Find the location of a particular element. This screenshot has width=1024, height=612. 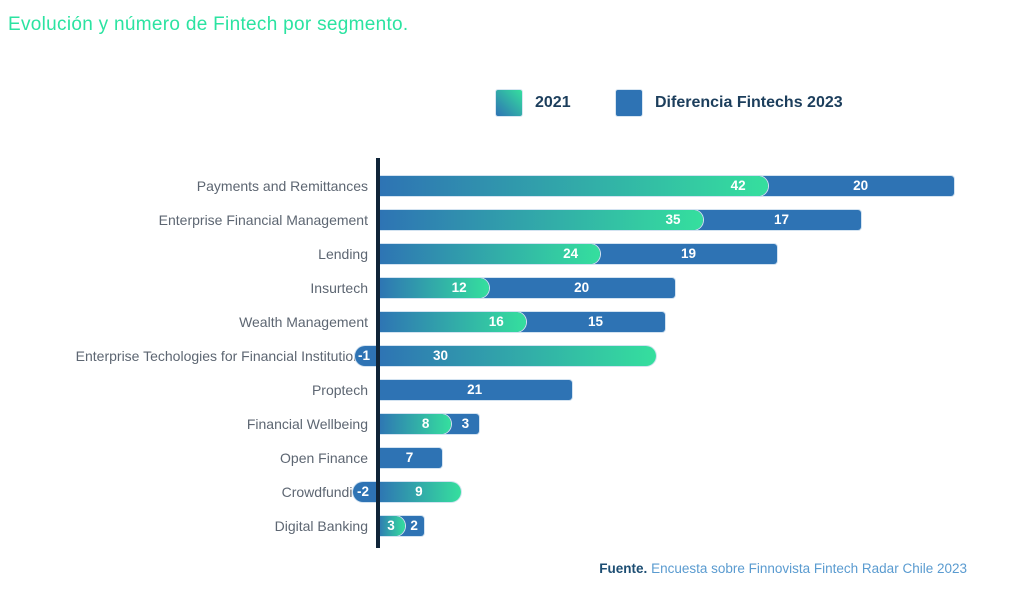

bar-value-diff: -1 is located at coordinates (363, 355).